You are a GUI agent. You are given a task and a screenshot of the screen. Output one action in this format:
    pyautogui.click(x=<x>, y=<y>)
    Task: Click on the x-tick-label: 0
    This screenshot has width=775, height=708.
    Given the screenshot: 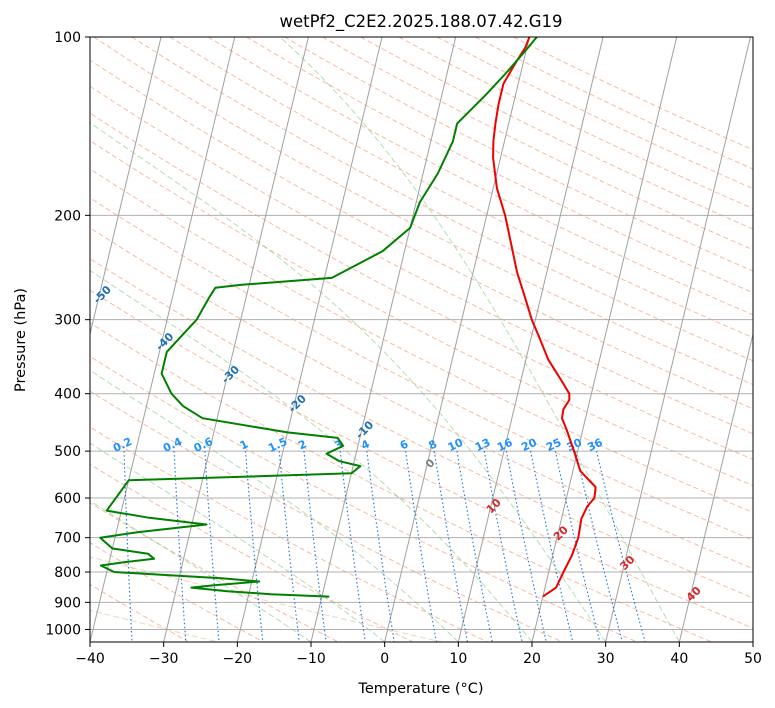 What is the action you would take?
    pyautogui.click(x=384, y=659)
    